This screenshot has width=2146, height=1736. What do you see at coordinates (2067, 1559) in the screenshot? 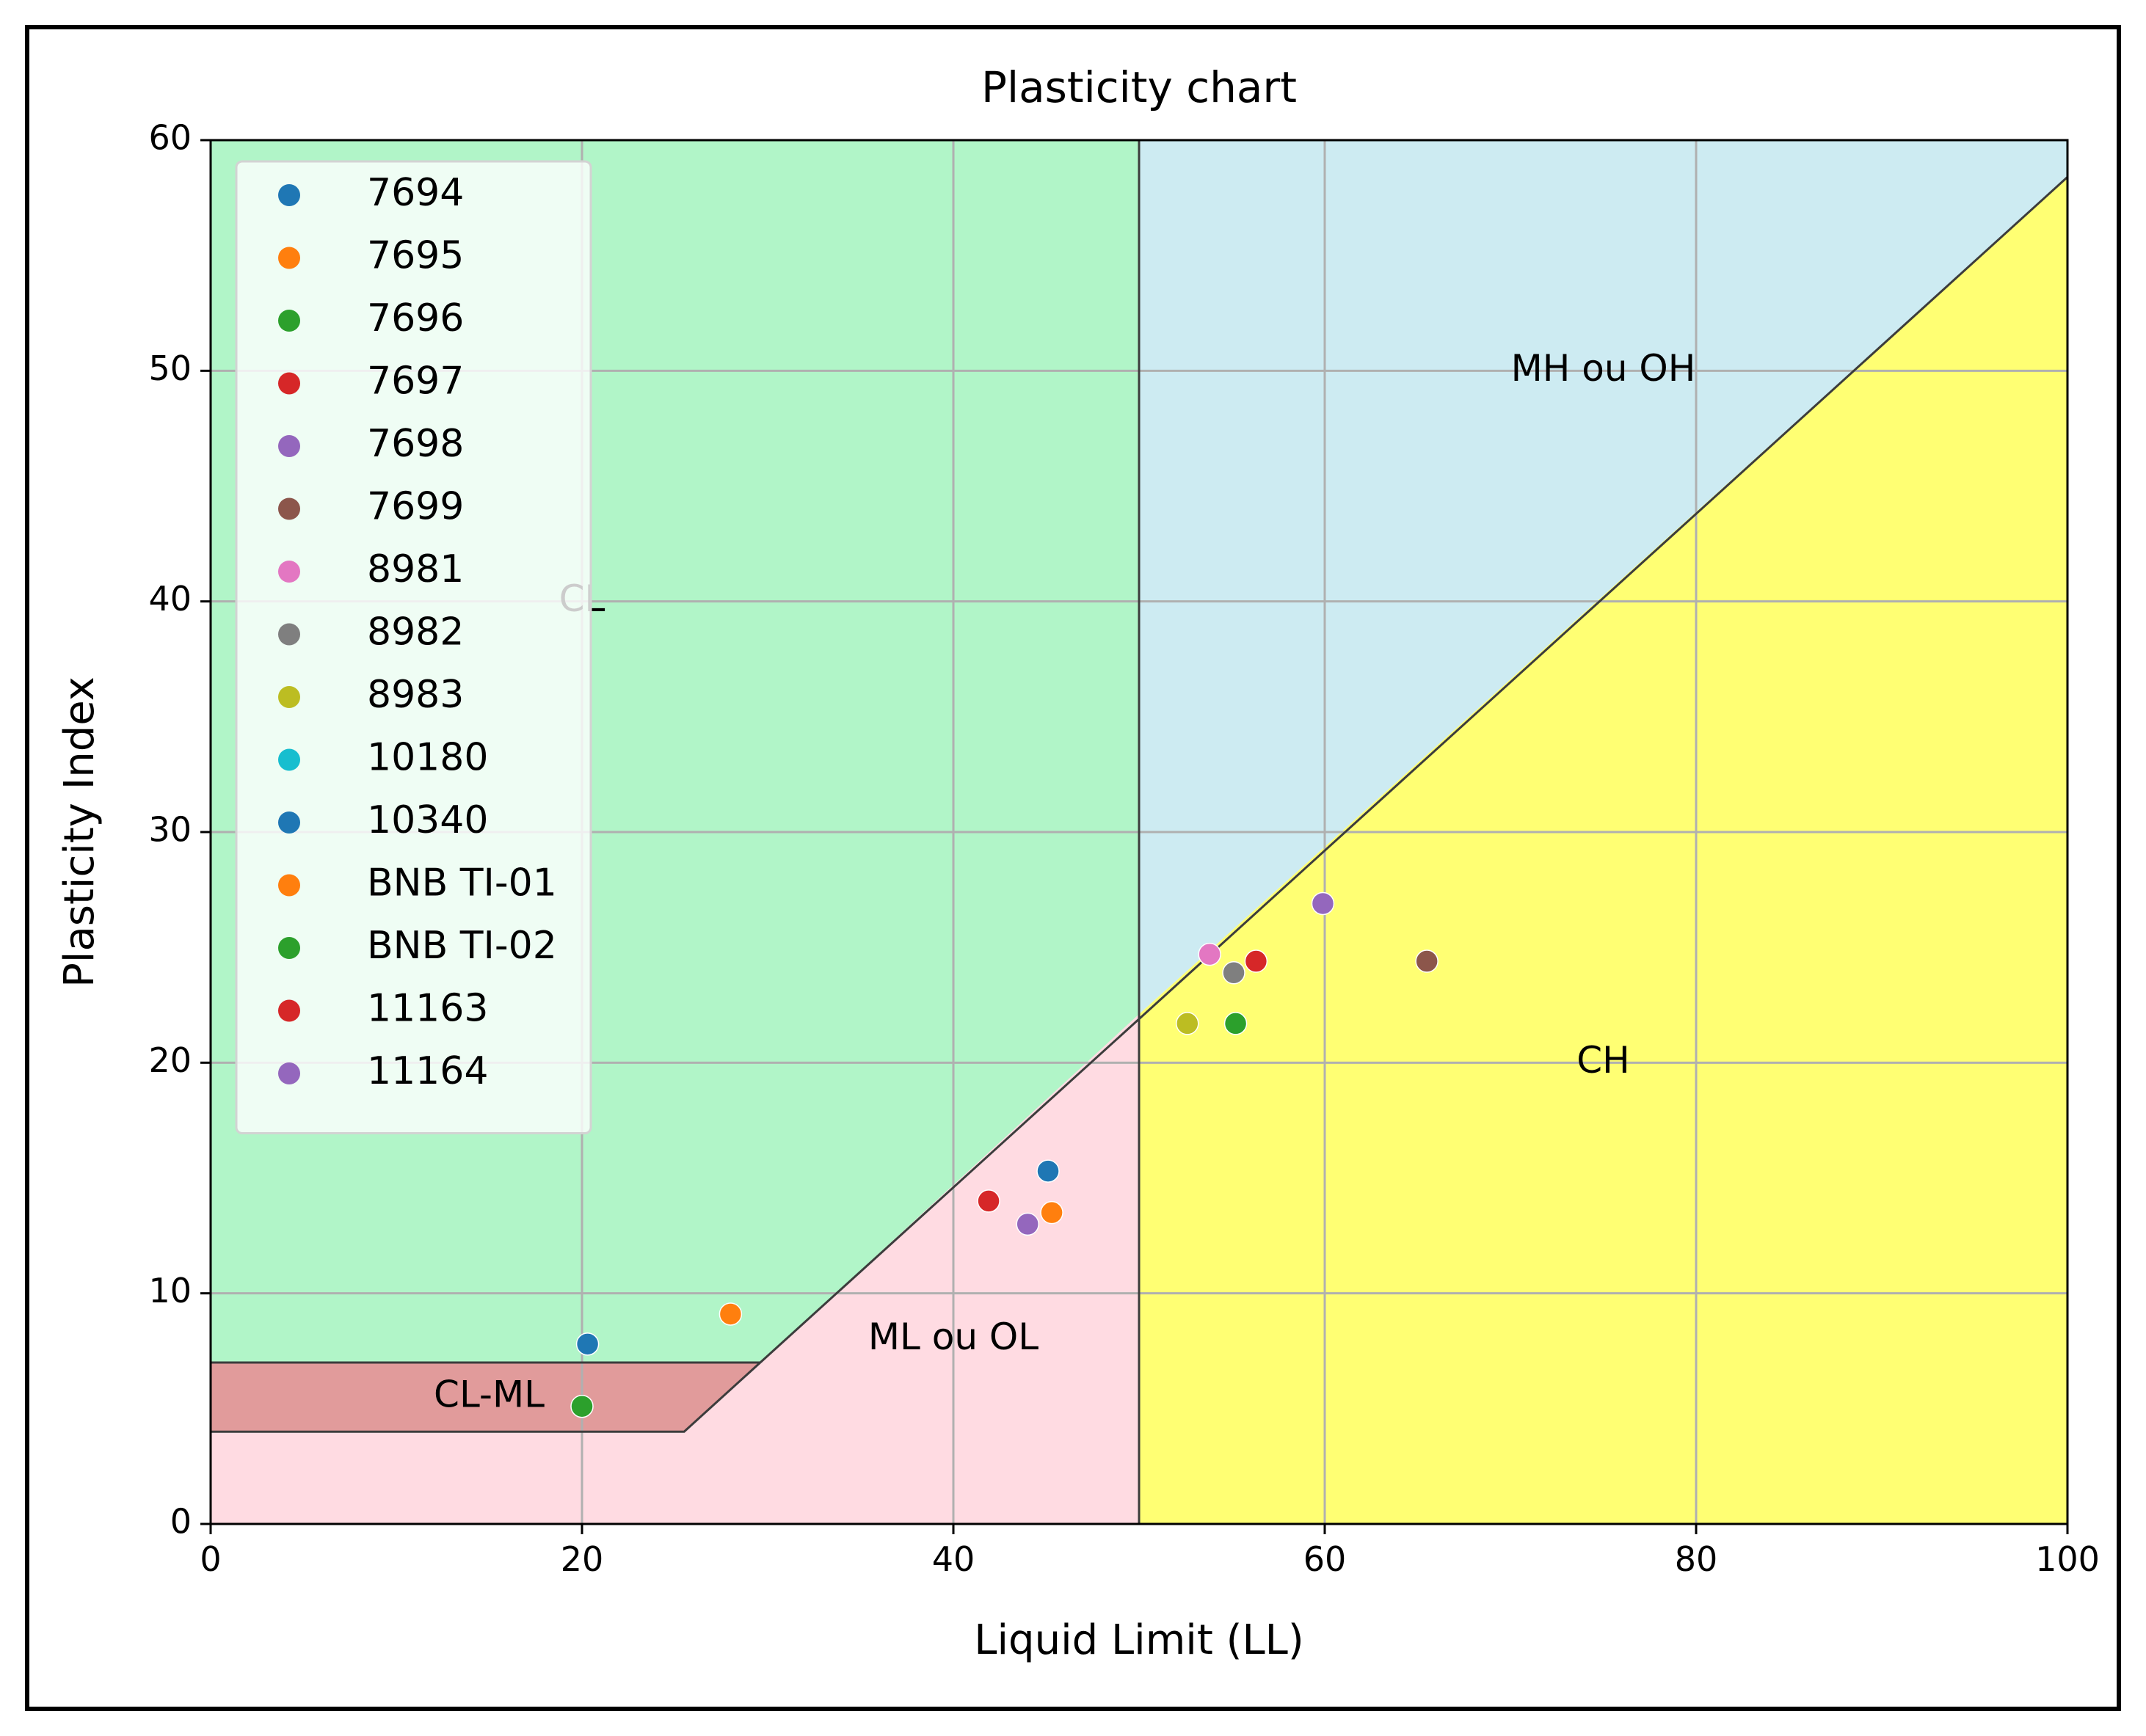
I see `x-tick-label: 100` at bounding box center [2067, 1559].